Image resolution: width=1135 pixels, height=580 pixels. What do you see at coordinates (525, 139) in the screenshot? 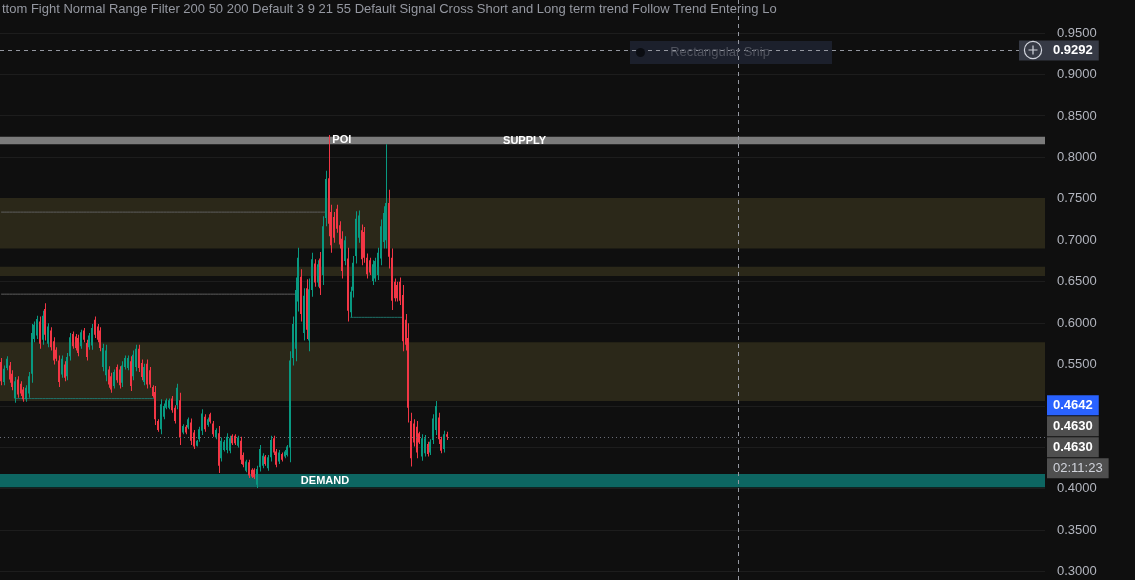
I see `band-label: SUPPLY` at bounding box center [525, 139].